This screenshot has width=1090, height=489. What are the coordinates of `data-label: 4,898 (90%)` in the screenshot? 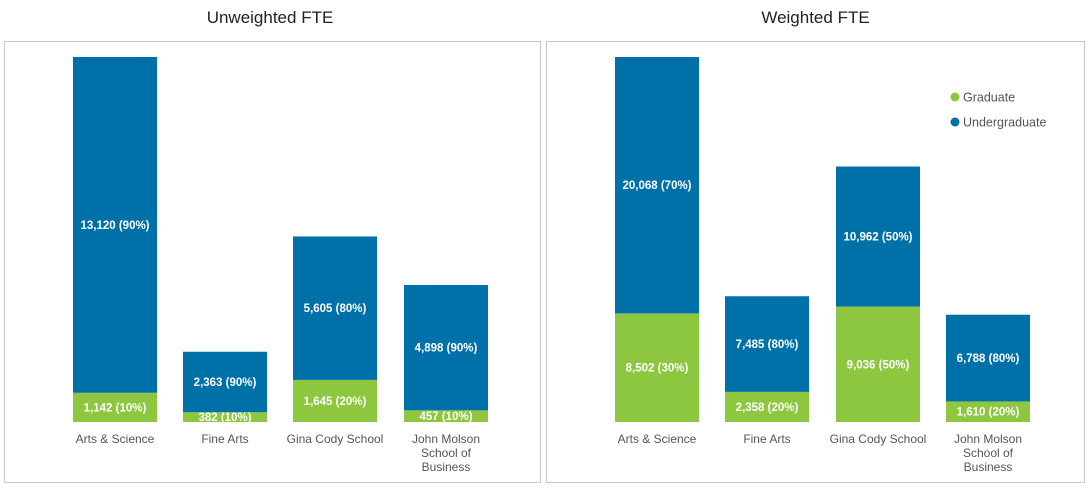 It's located at (446, 349).